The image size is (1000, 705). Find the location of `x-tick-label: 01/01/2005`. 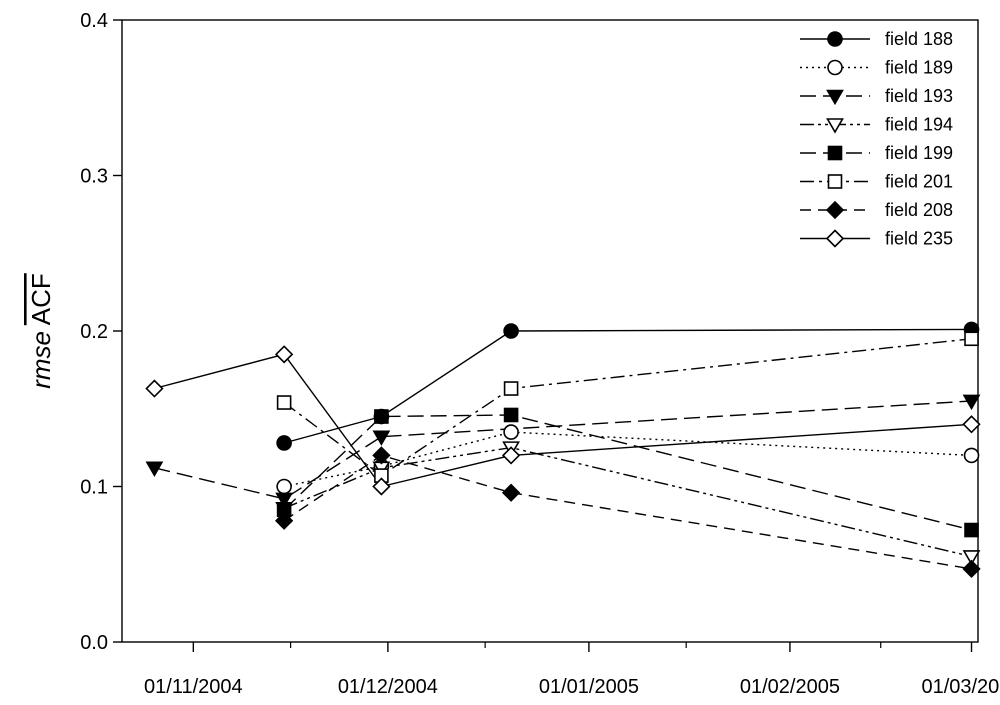

x-tick-label: 01/01/2005 is located at coordinates (589, 687).